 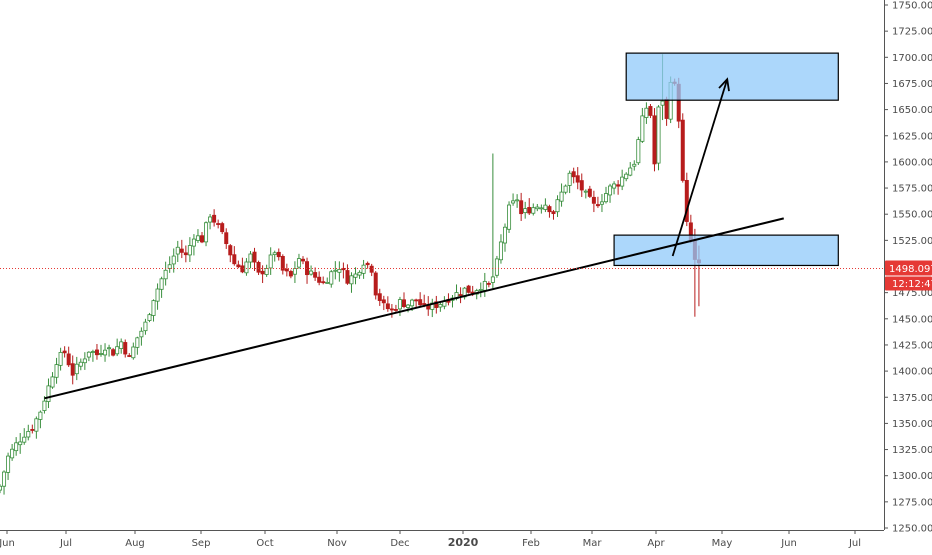 I want to click on x-tick-label: Apr, so click(x=656, y=543).